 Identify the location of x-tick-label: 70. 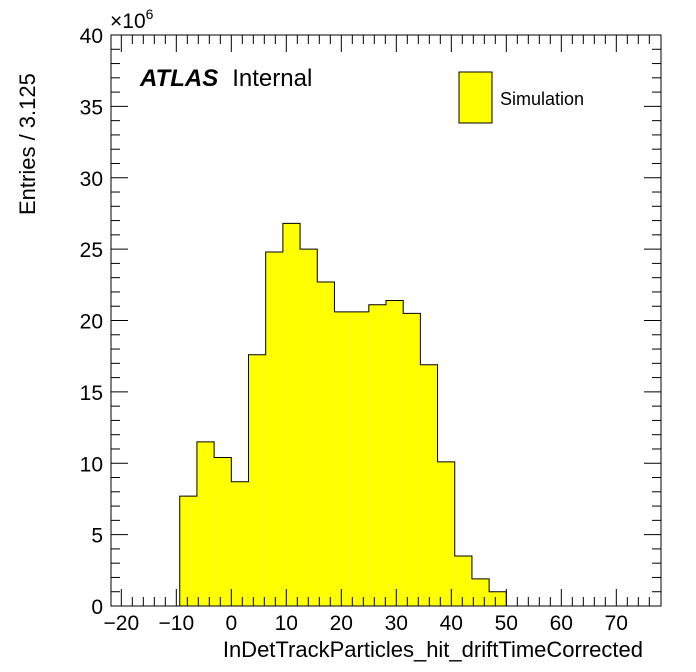
(616, 623).